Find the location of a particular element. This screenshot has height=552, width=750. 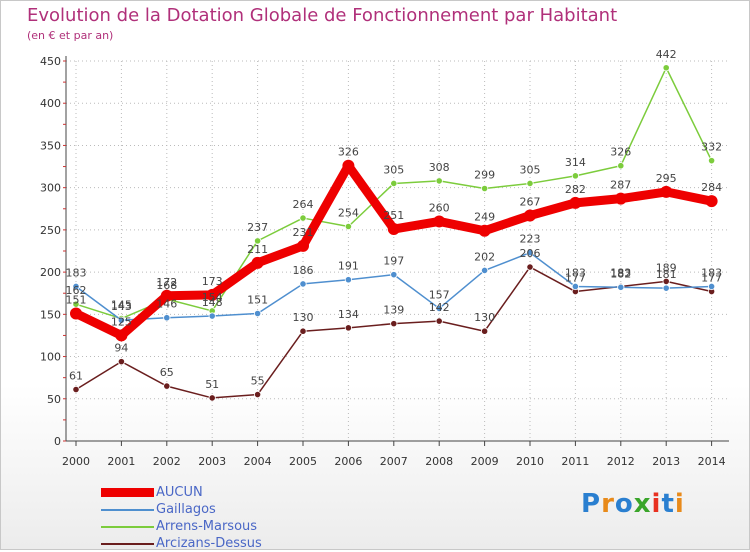

data-label-arcizans-dessus-2000: 61 is located at coordinates (76, 375).